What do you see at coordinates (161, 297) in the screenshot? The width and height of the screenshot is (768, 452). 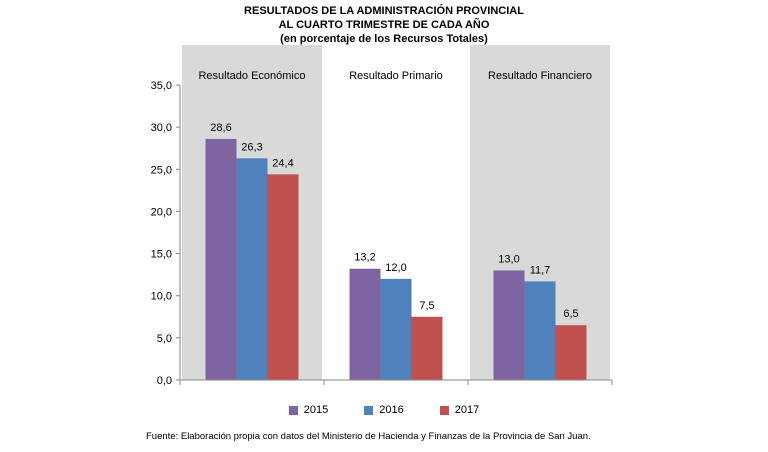 I see `y-tick-label: 10,0` at bounding box center [161, 297].